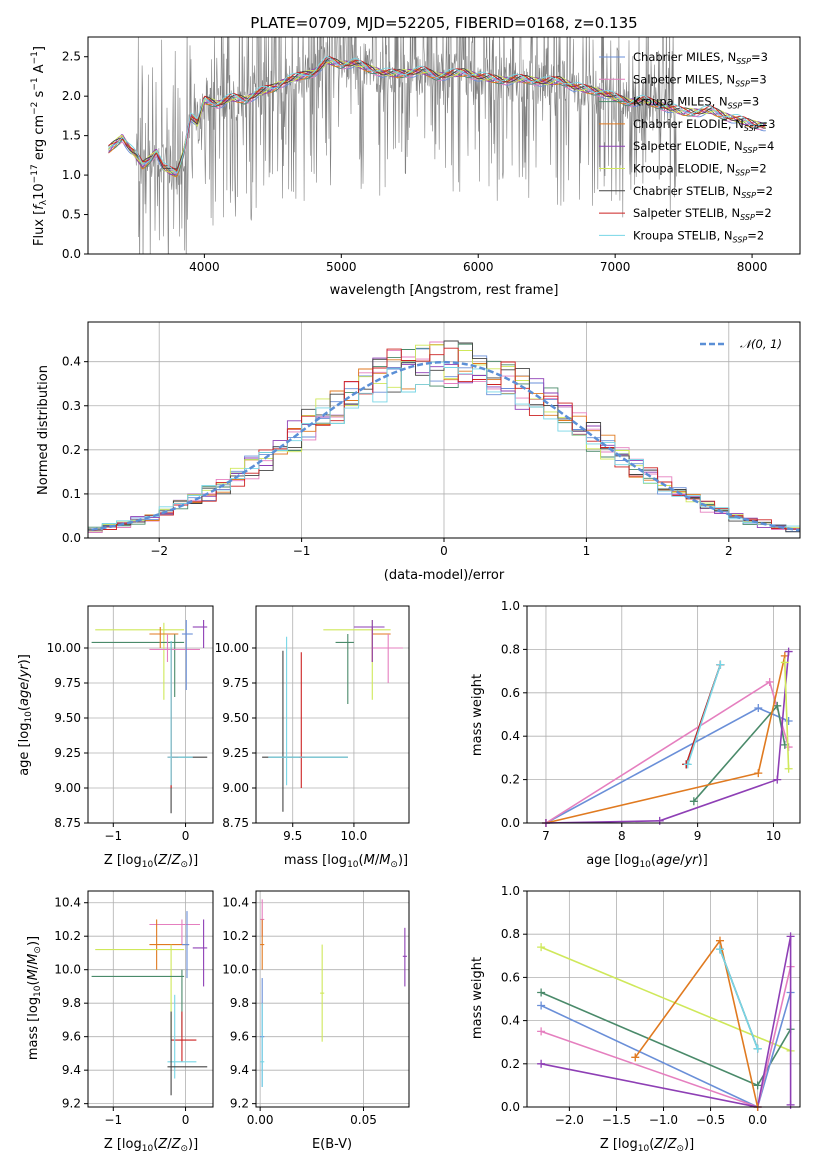 The image size is (819, 1174). Describe the element at coordinates (710, 1120) in the screenshot. I see `x-tick-label: −0.5` at that location.